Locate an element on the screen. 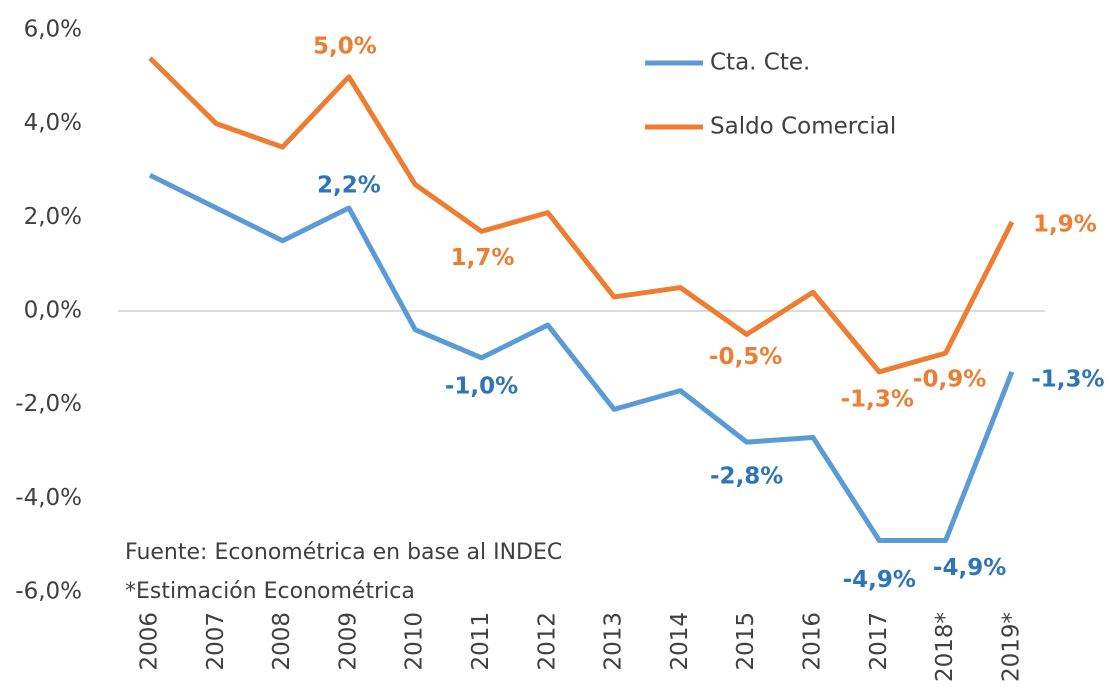  data-label: -0,5% is located at coordinates (745, 357).